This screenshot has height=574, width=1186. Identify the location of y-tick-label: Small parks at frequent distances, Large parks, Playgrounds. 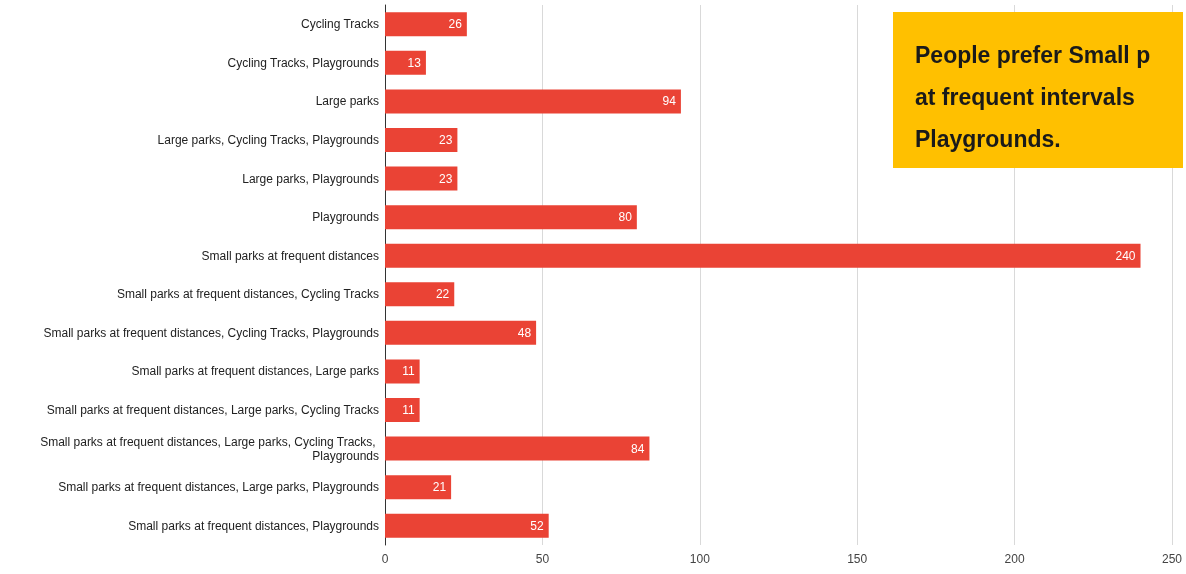
(218, 487).